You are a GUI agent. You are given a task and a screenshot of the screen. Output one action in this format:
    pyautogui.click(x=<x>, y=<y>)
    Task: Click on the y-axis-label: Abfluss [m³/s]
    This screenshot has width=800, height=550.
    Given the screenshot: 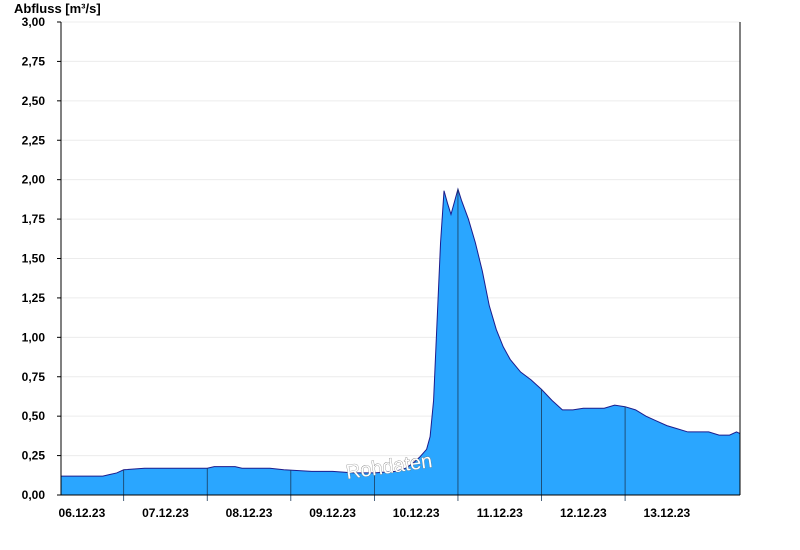 What is the action you would take?
    pyautogui.click(x=57, y=8)
    